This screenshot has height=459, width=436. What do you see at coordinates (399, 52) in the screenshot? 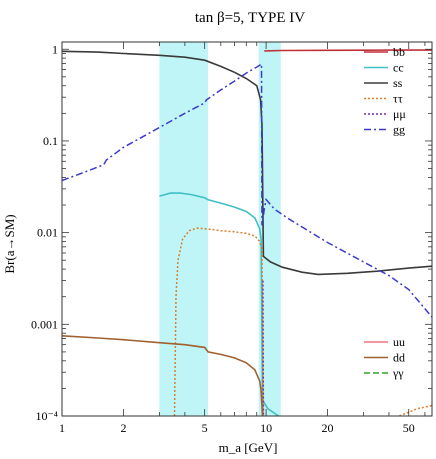
I see `legend-label-bb: bb` at bounding box center [399, 52].